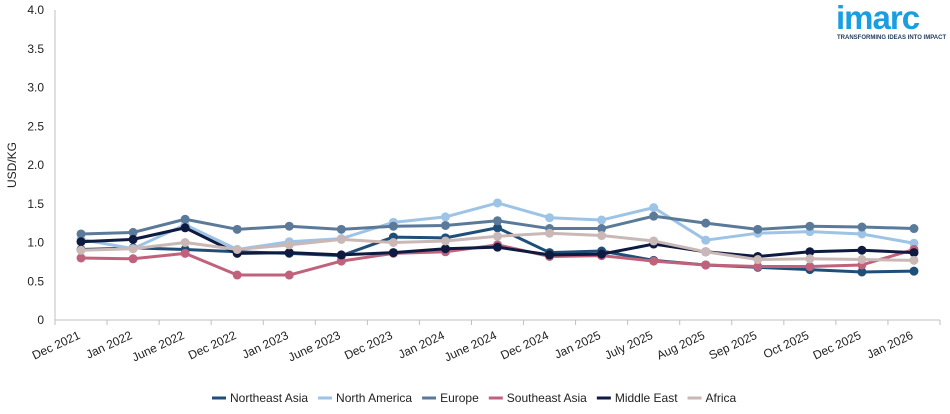  Describe the element at coordinates (878, 18) in the screenshot. I see `logo-wordmark: imarc` at that location.